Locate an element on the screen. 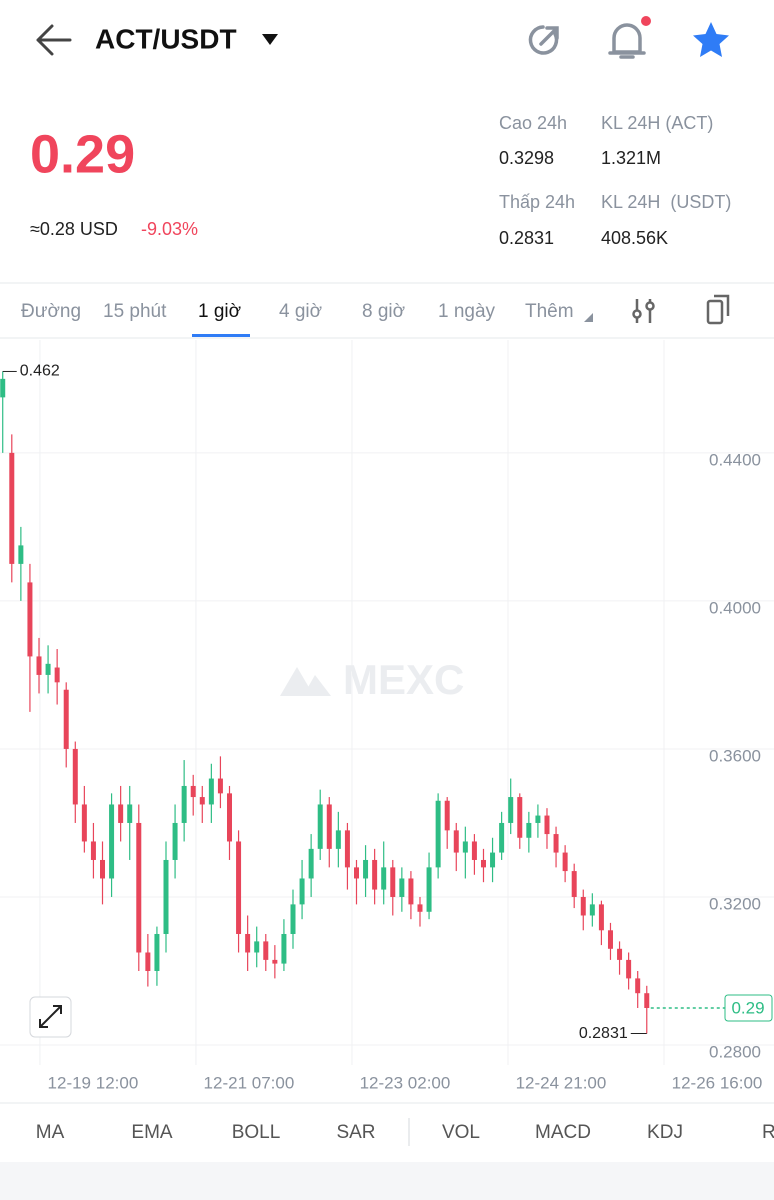 The width and height of the screenshot is (774, 1200). timeframe-tab: Thêm is located at coordinates (549, 311).